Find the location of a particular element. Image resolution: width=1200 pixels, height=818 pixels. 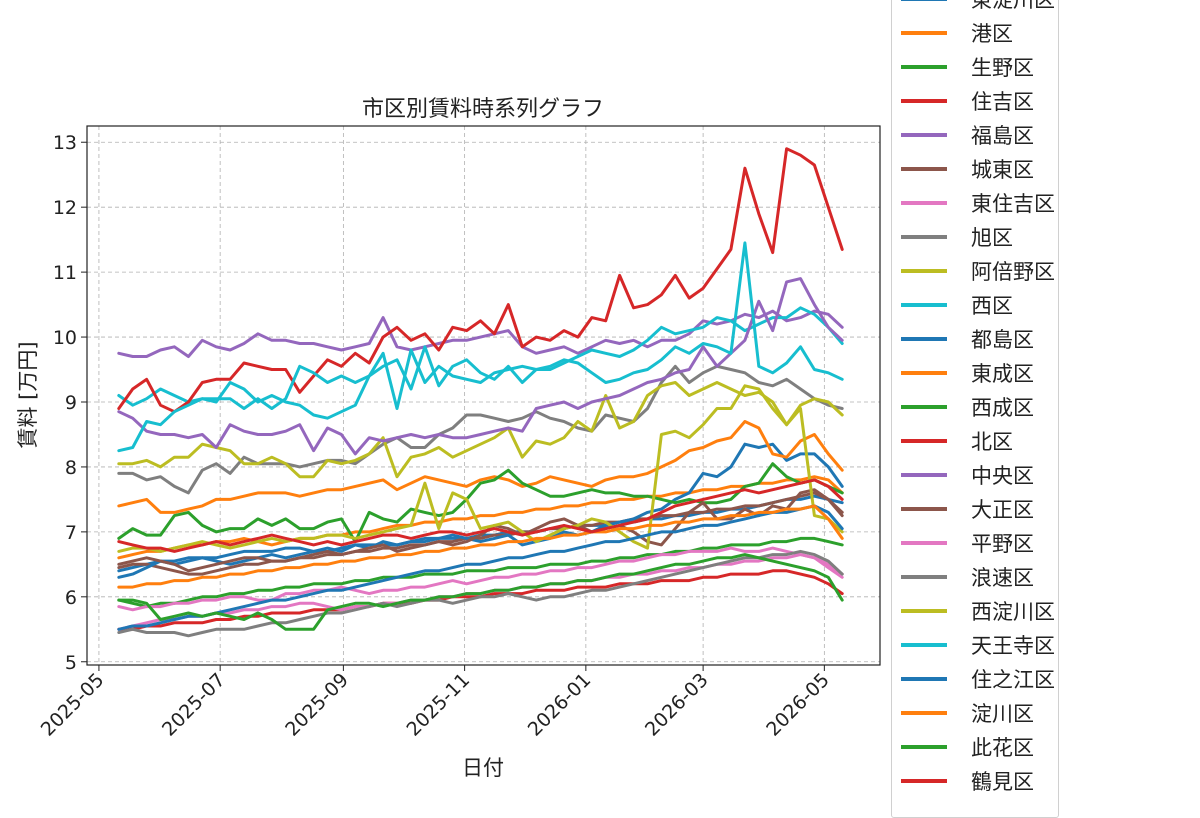

legend-item: 阿倍野区 is located at coordinates (975, 271).